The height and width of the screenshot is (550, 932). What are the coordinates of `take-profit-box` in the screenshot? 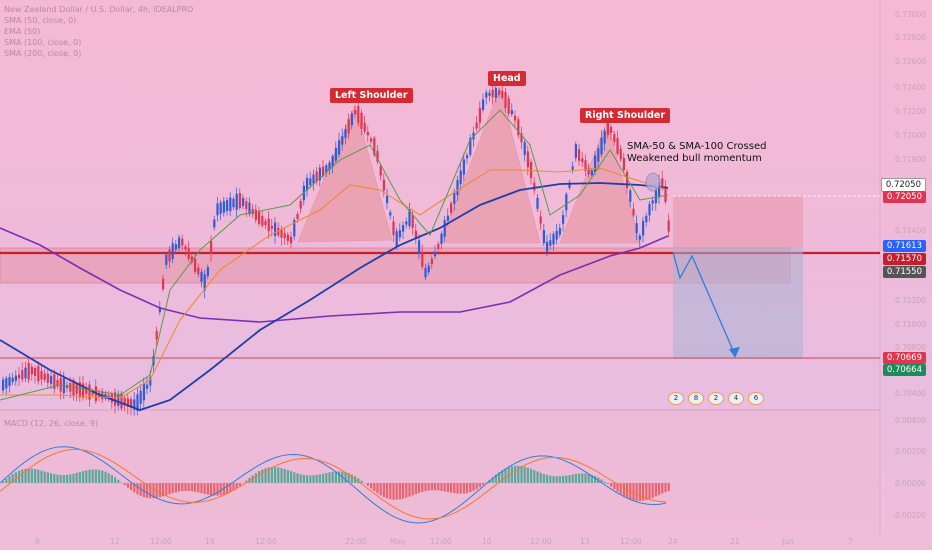 It's located at (738, 303).